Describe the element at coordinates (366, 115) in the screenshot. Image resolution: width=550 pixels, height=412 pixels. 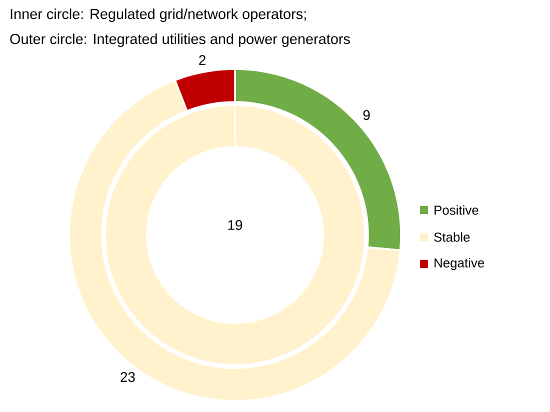
I see `data-label: 9` at that location.